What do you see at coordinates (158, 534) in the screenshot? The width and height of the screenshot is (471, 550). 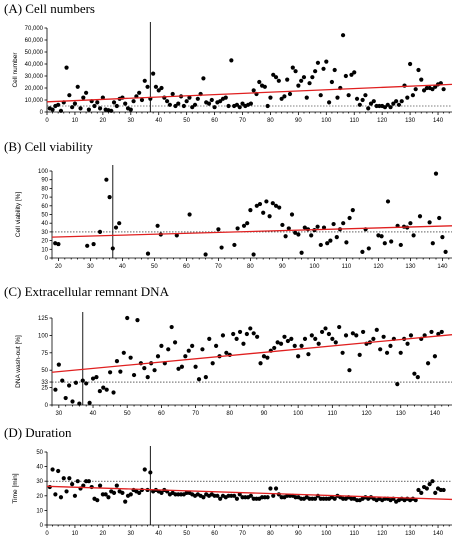 I see `x-tick-label: 40` at bounding box center [158, 534].